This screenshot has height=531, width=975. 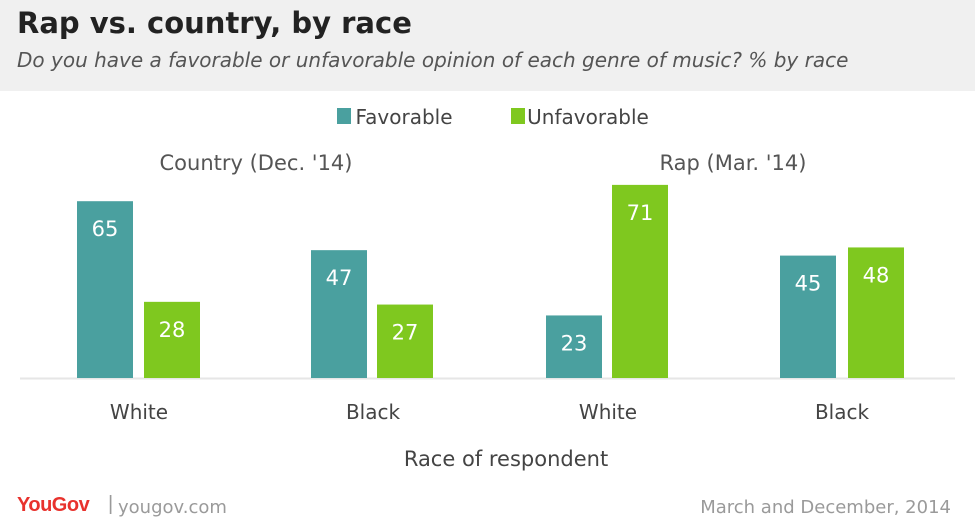 What do you see at coordinates (640, 213) in the screenshot?
I see `data-label-unfavorable: 71` at bounding box center [640, 213].